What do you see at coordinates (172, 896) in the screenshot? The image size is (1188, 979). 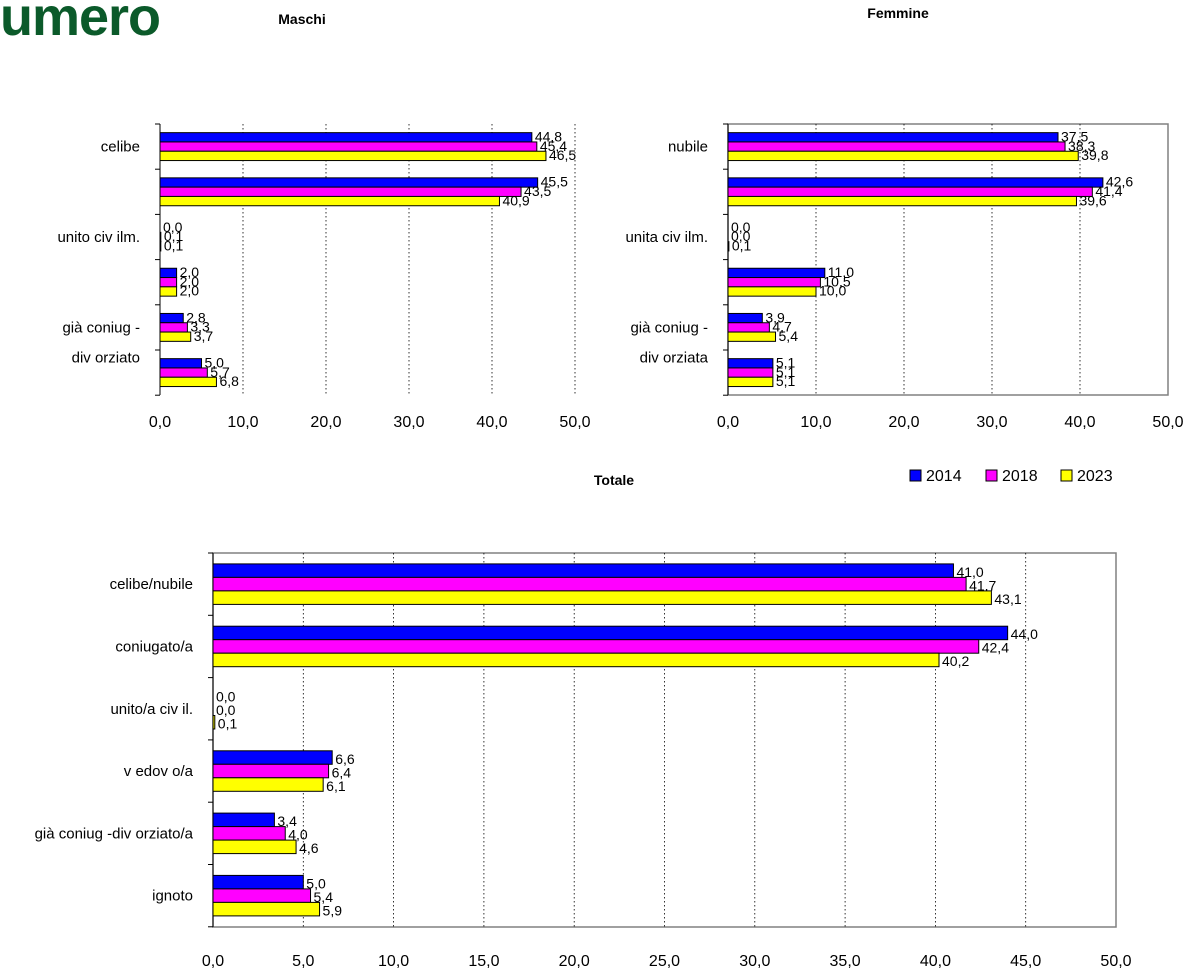 I see `category-label: ignoto` at bounding box center [172, 896].